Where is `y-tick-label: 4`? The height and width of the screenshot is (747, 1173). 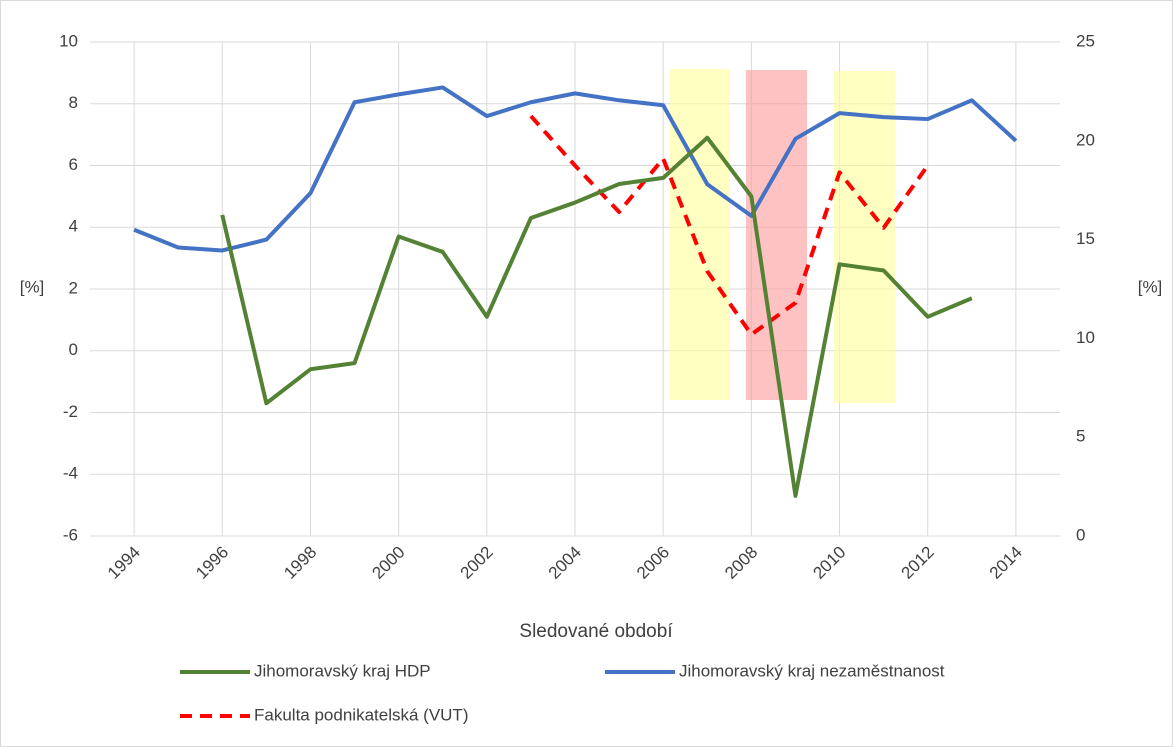
y-tick-label: 4 is located at coordinates (73, 226).